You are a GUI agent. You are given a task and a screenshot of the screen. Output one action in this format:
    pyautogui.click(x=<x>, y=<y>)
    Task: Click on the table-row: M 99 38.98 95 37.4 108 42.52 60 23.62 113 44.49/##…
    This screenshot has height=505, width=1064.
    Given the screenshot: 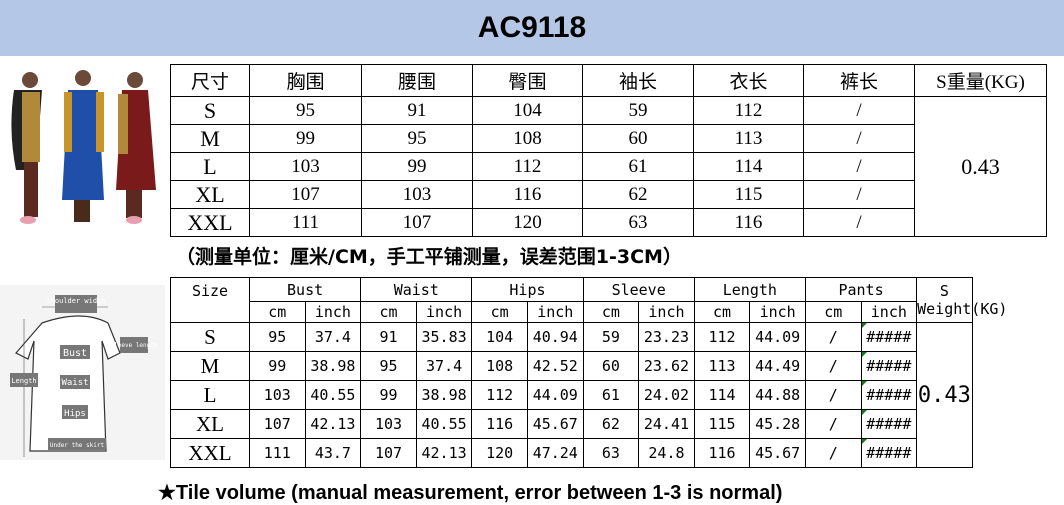 What is the action you would take?
    pyautogui.click(x=608, y=366)
    